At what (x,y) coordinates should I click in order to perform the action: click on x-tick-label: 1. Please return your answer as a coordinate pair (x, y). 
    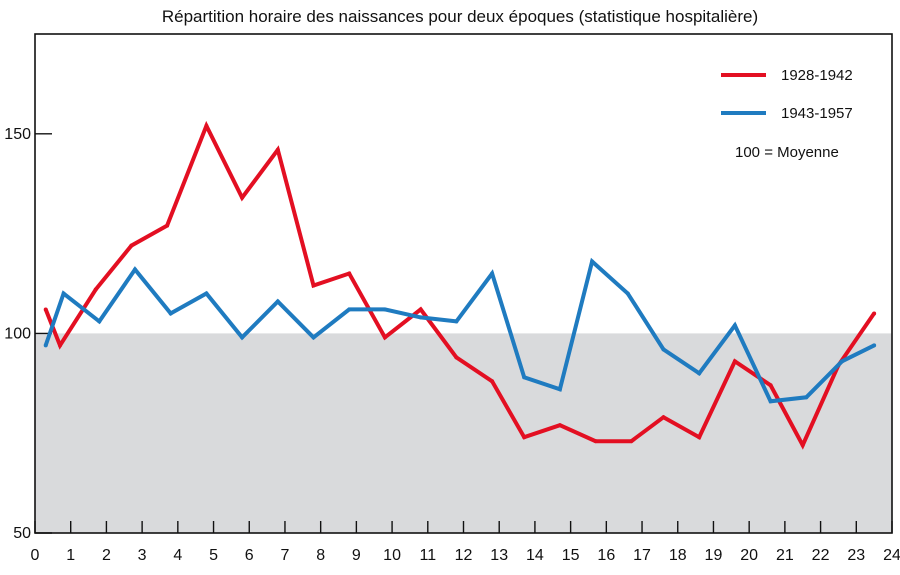
    Looking at the image, I should click on (70, 555).